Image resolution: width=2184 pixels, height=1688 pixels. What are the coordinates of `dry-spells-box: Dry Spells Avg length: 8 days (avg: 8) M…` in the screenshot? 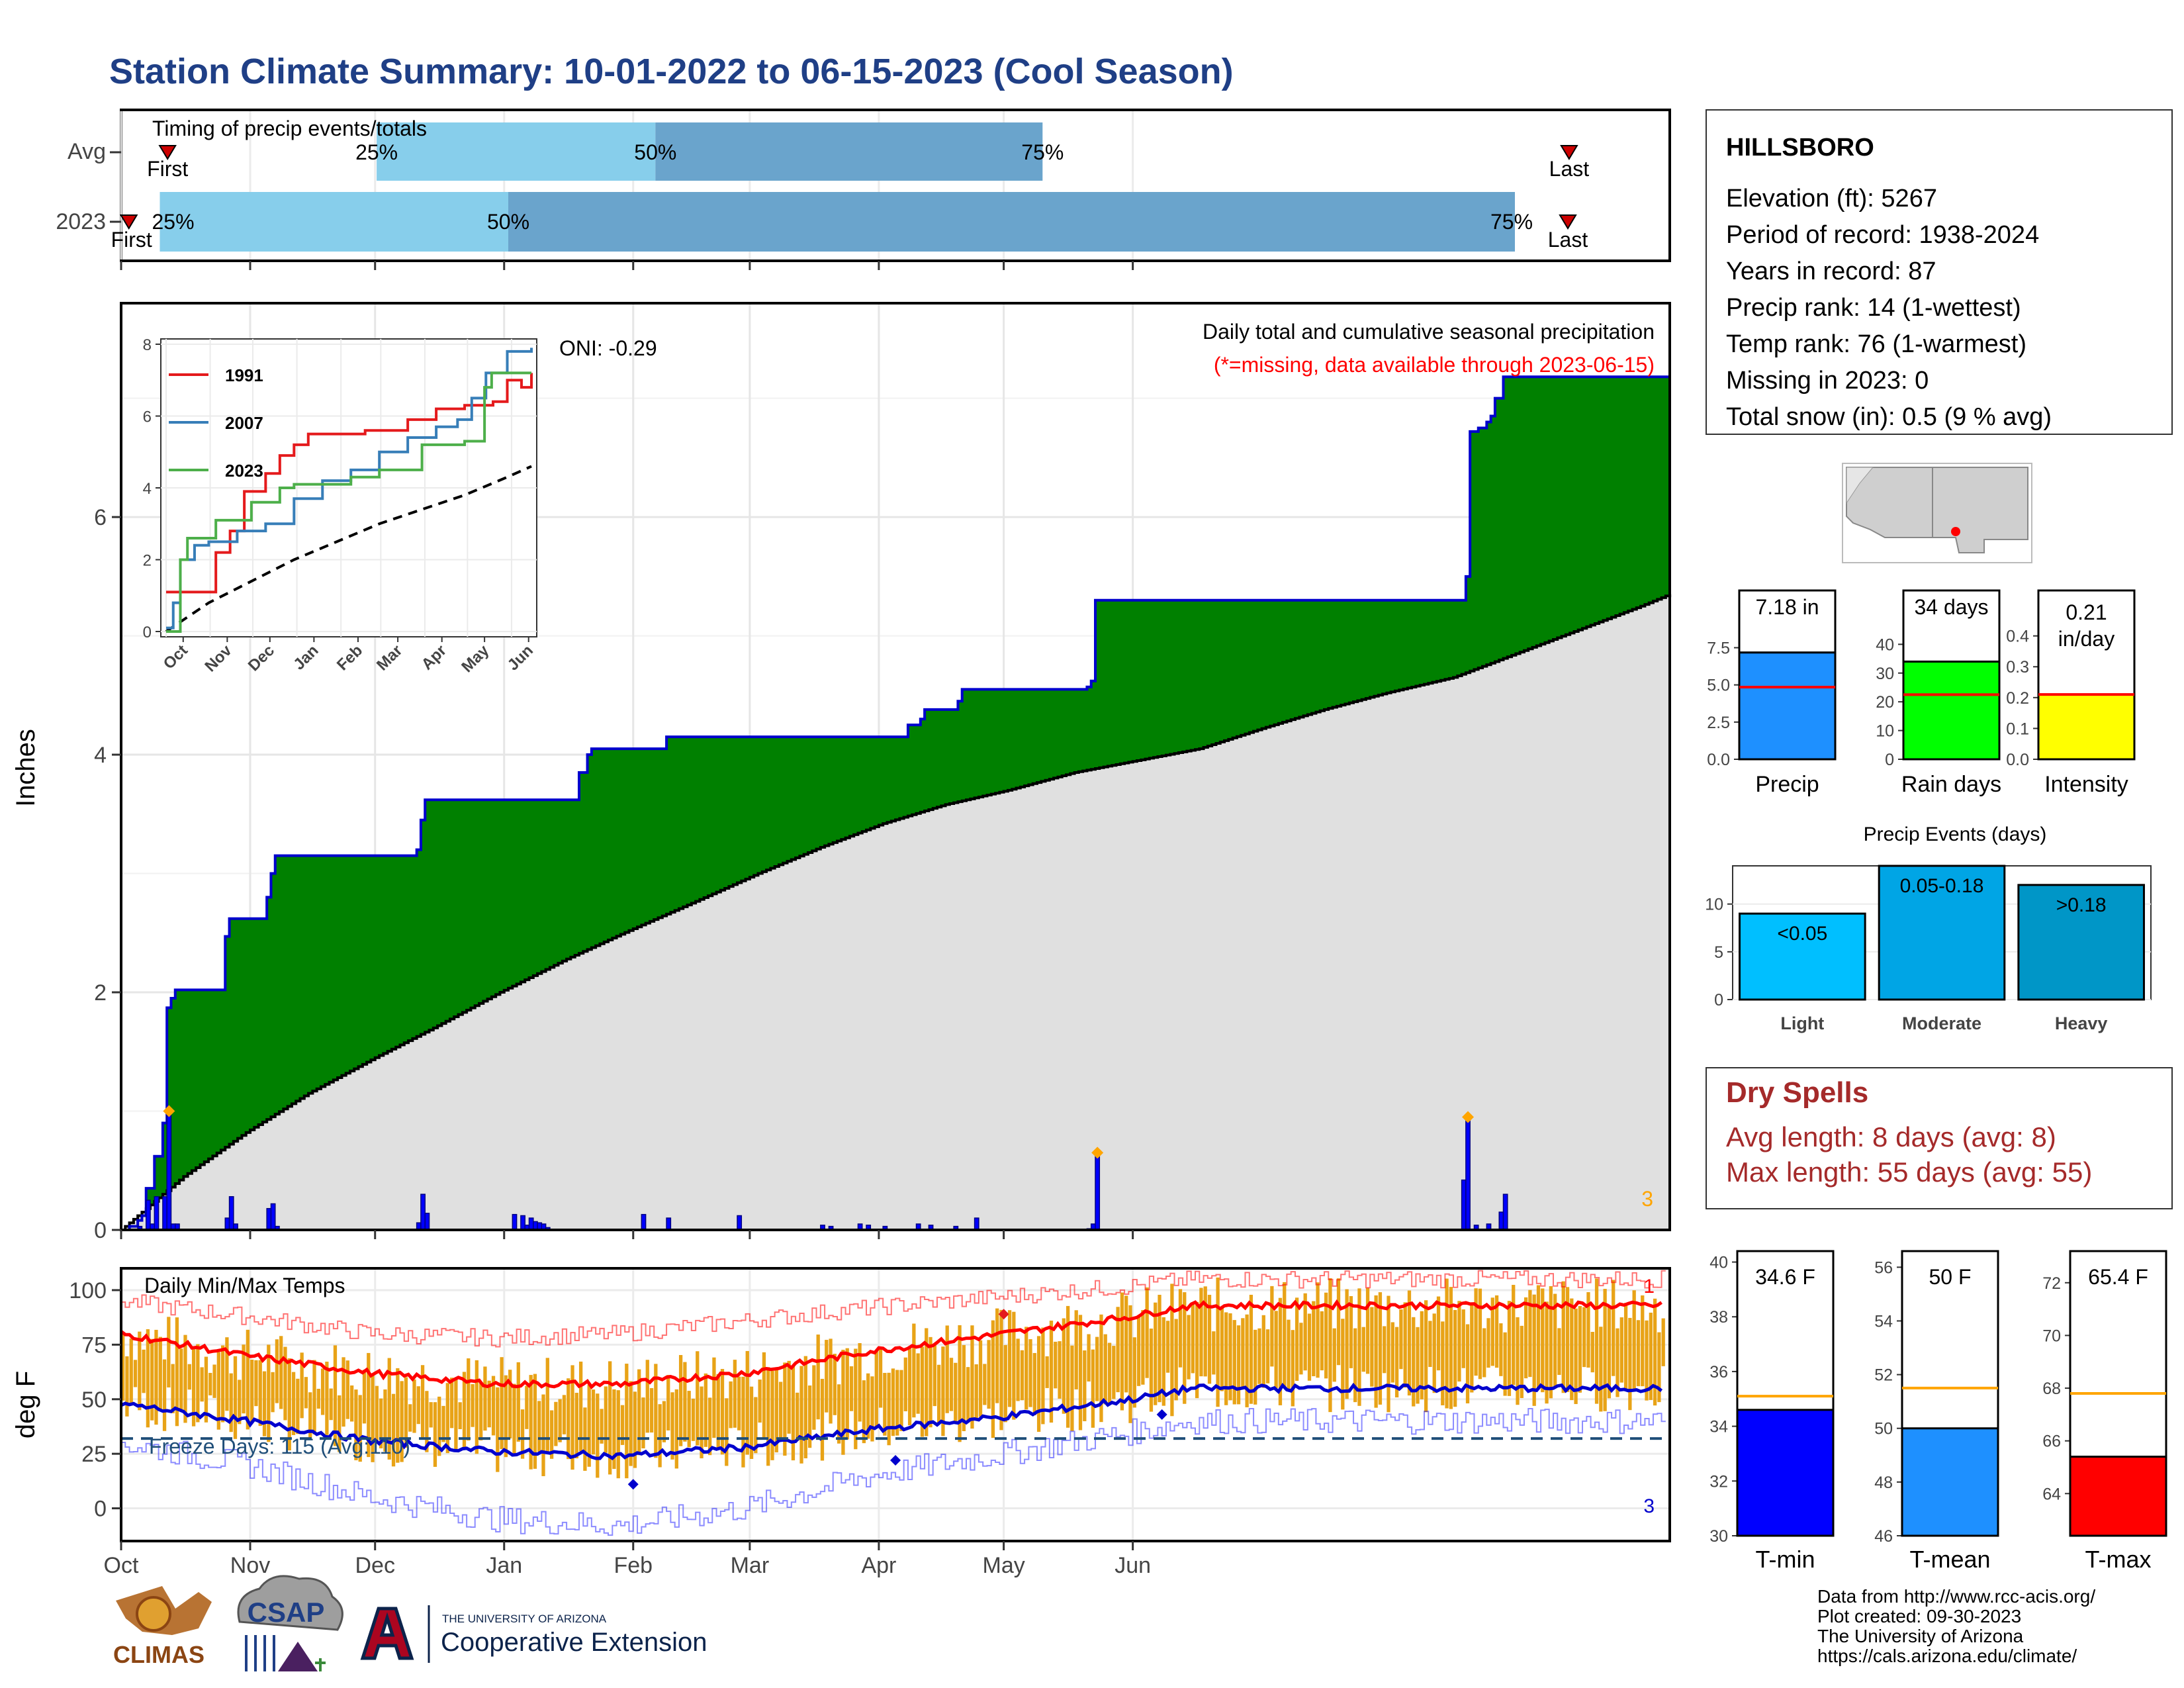 It's located at (1940, 1138).